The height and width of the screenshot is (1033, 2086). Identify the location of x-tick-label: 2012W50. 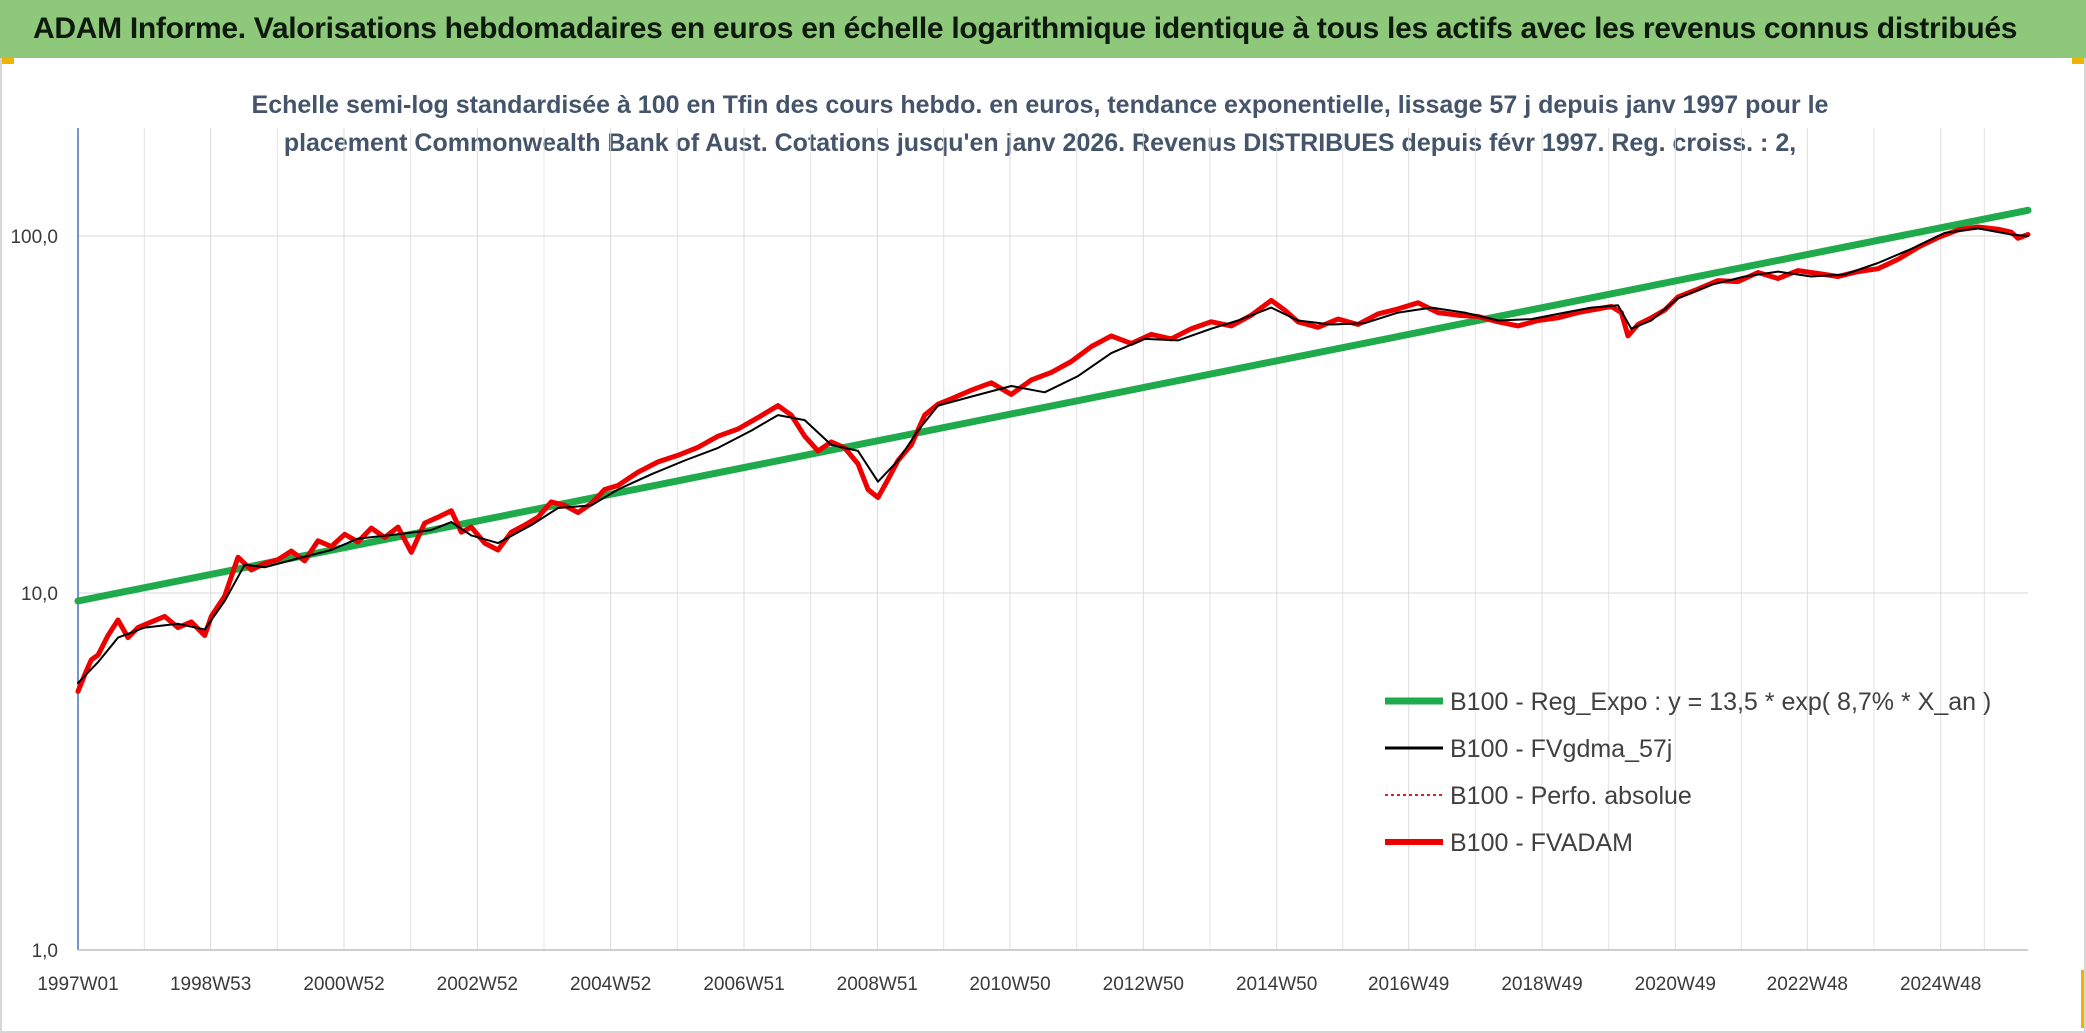
(1143, 984).